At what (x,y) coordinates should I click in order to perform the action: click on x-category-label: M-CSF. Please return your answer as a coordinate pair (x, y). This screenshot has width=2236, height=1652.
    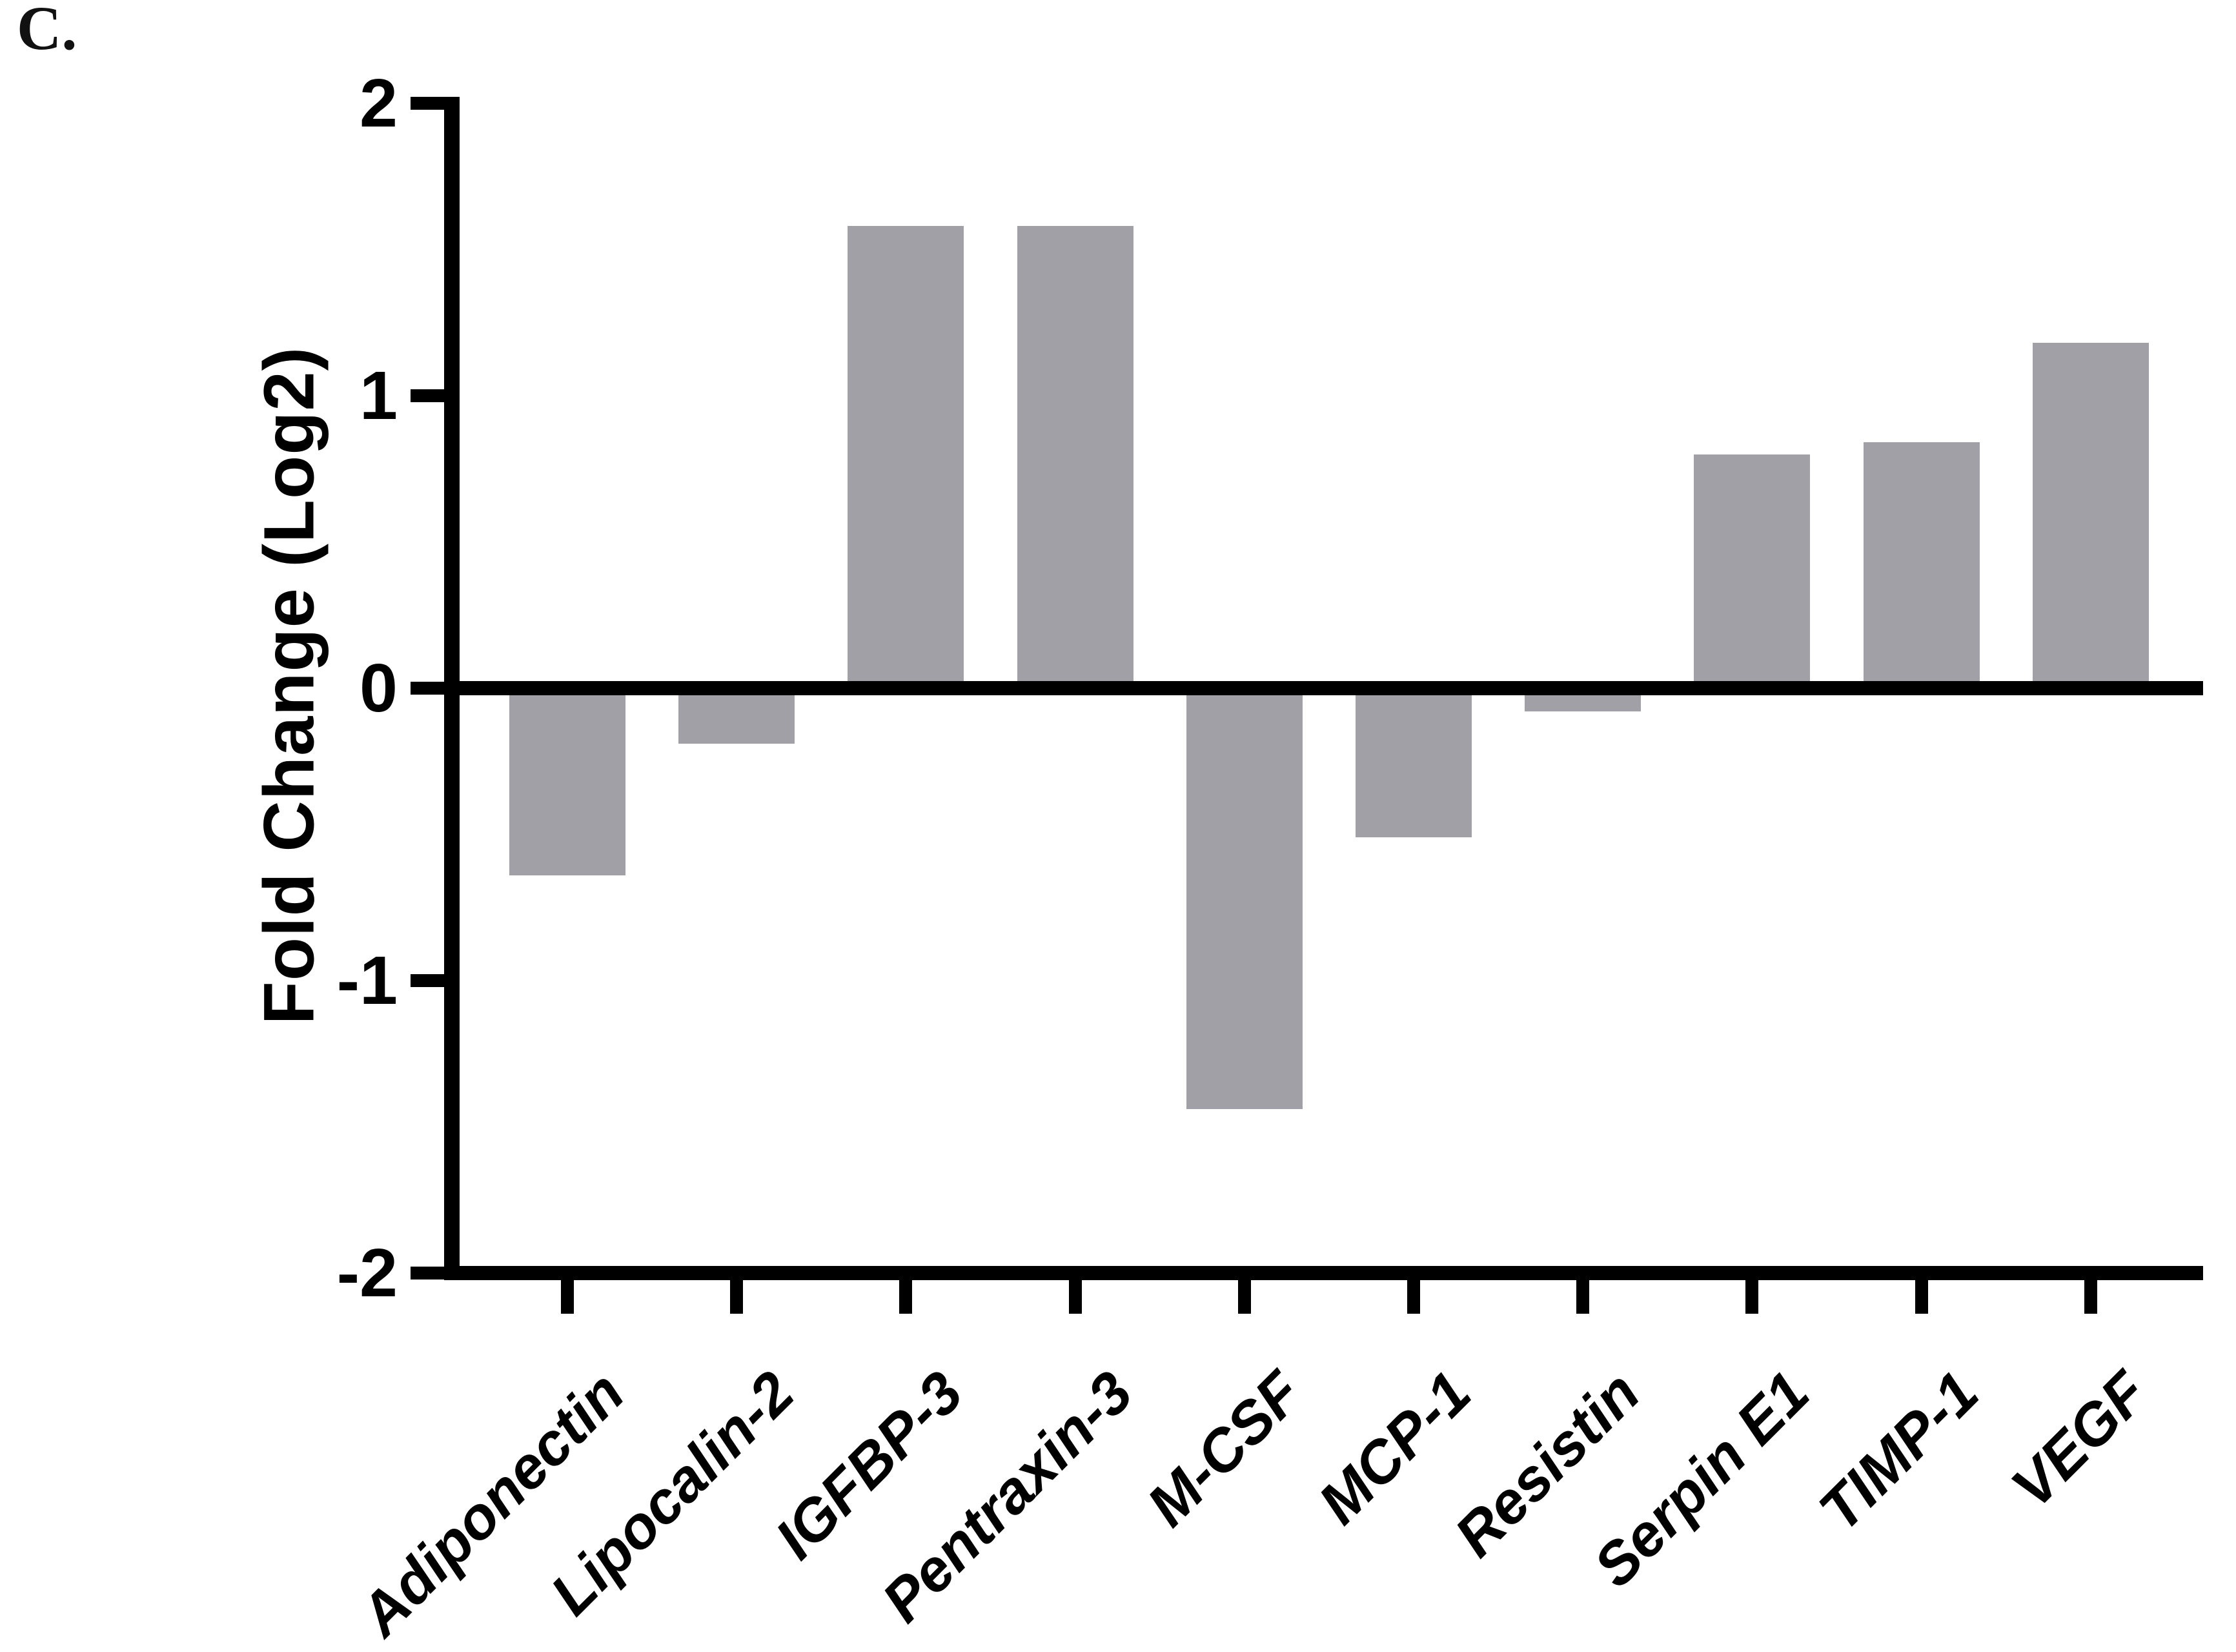
    Looking at the image, I should click on (1224, 1449).